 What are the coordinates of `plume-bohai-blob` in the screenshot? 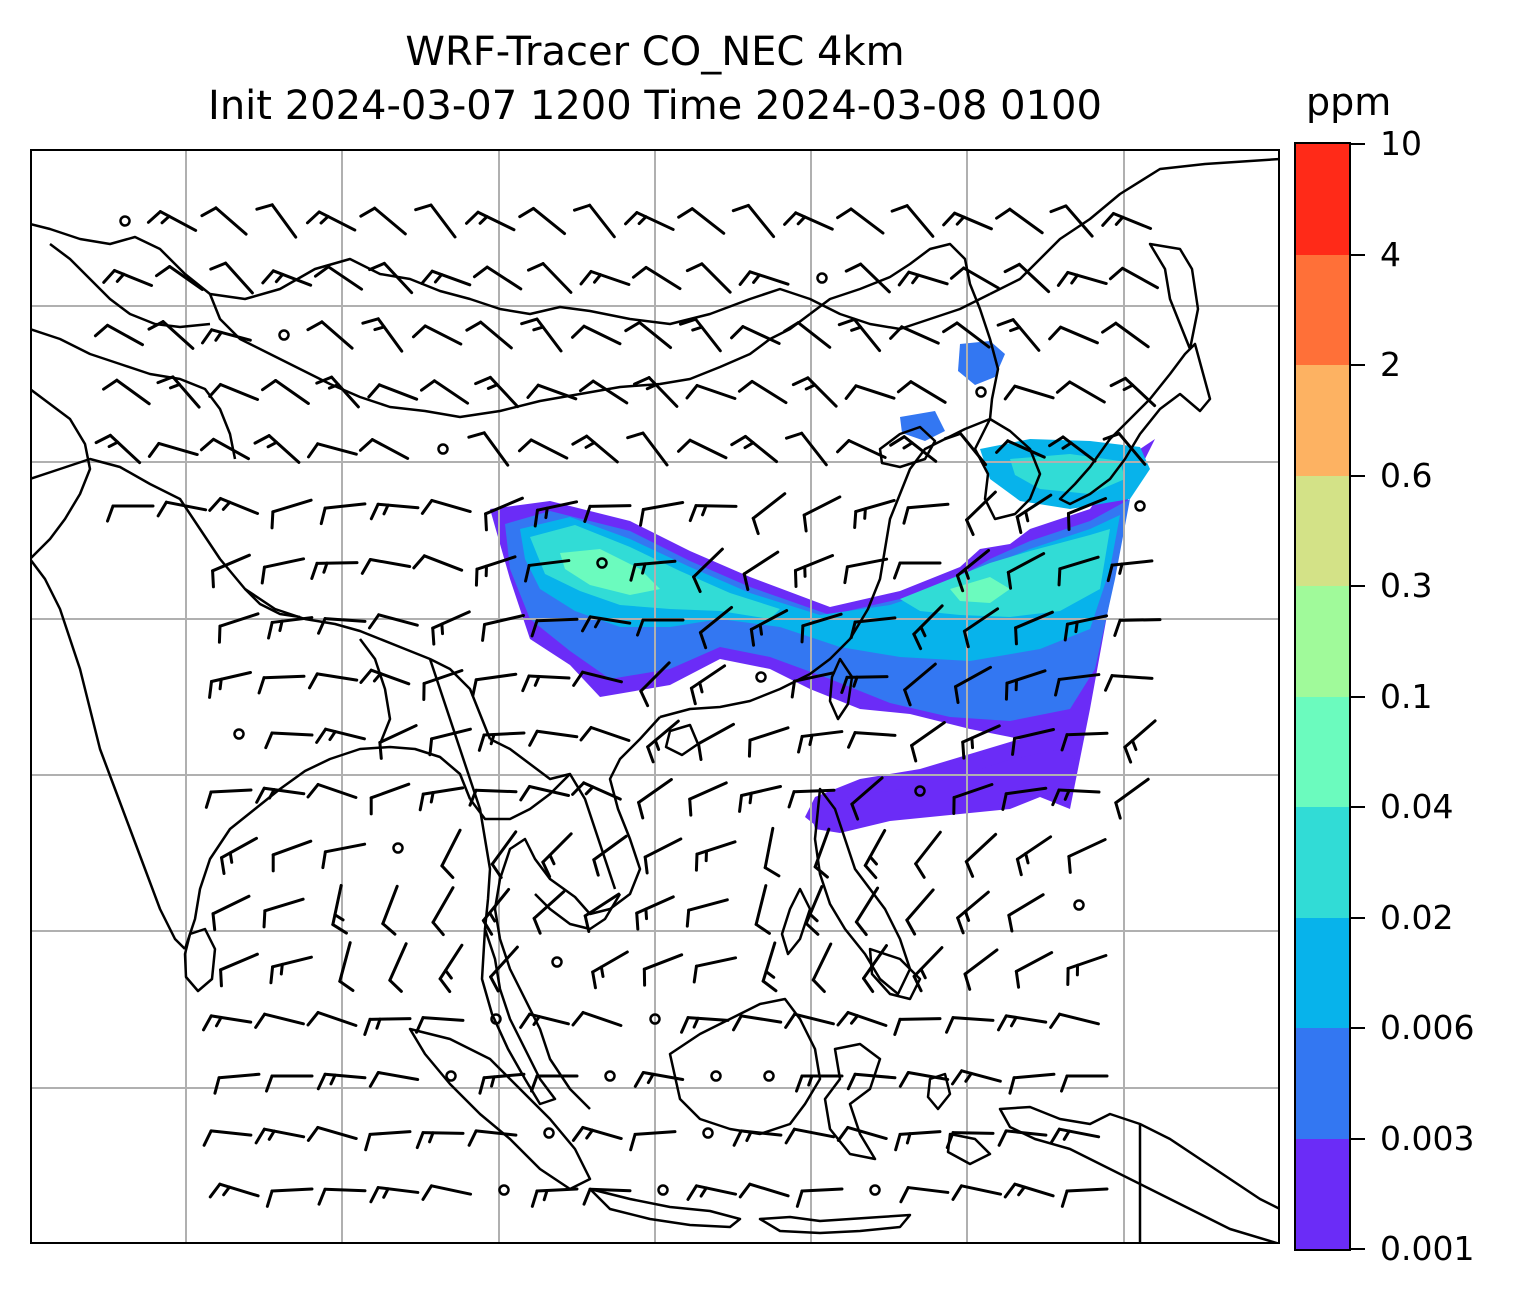 It's located at (922, 426).